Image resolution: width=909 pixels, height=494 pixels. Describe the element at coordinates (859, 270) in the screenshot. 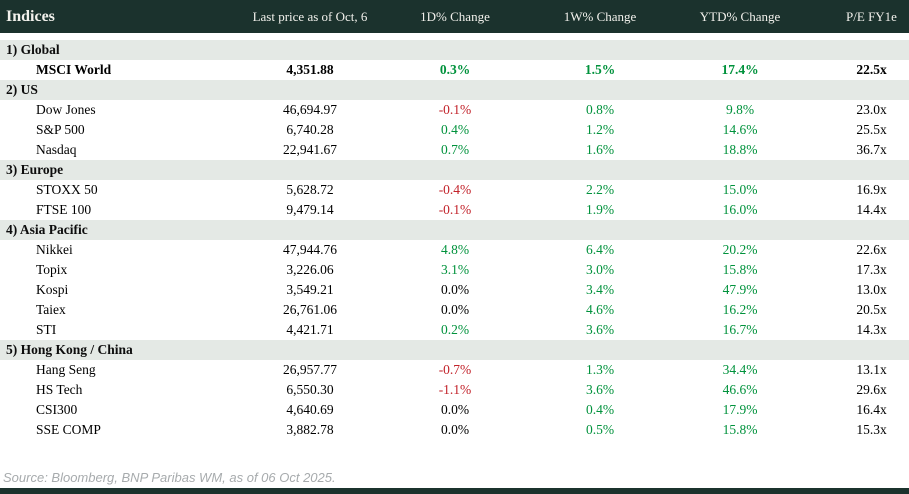

I see `pe-fy1e: 17.3x` at that location.